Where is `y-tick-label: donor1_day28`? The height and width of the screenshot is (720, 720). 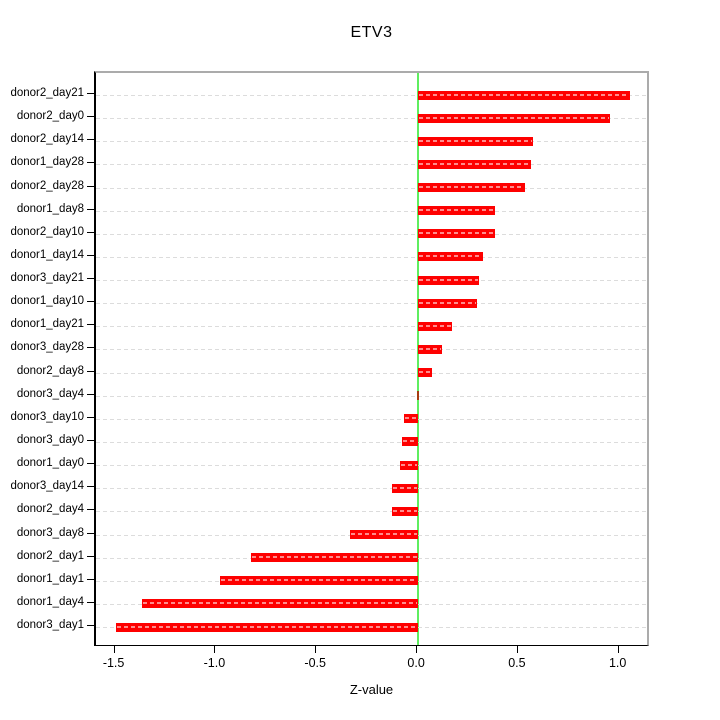 y-tick-label: donor1_day28 is located at coordinates (47, 162).